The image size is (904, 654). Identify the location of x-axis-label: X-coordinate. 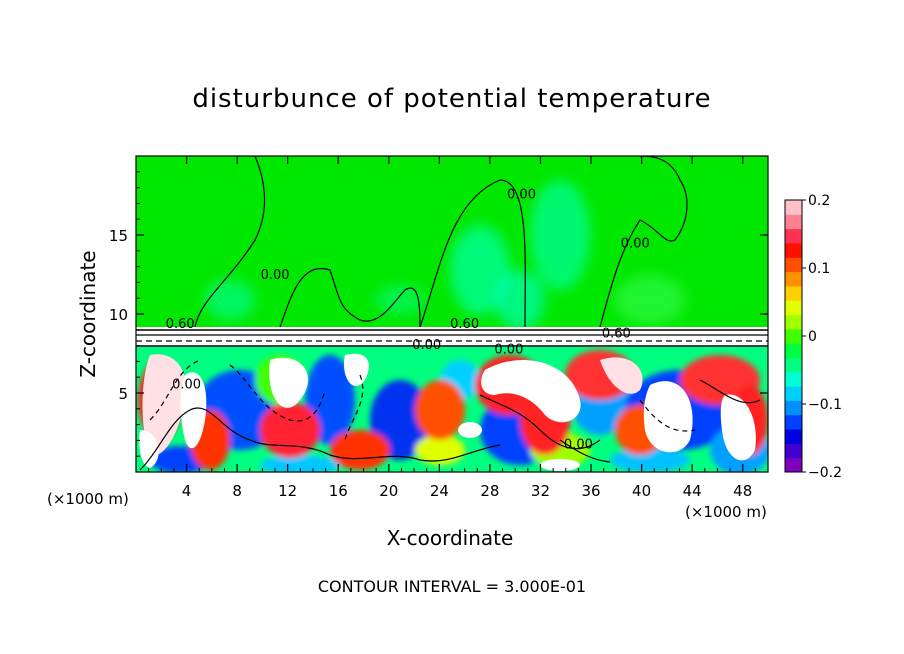
(450, 538).